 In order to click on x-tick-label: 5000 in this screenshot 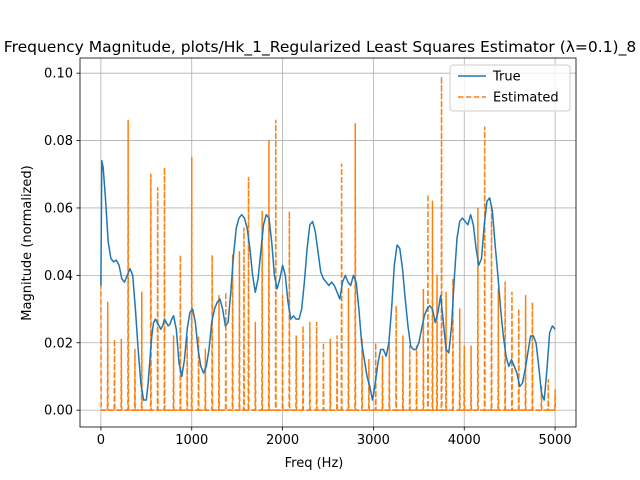, I will do `click(555, 440)`.